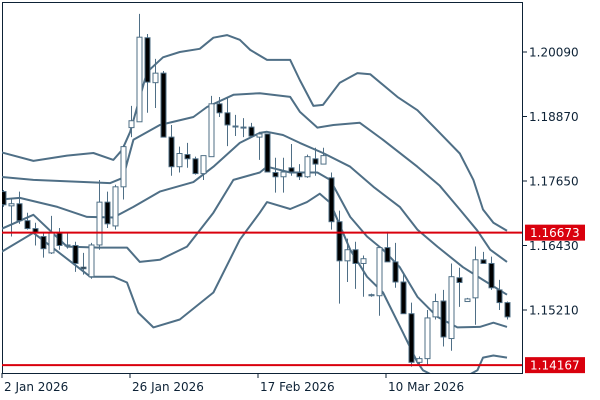 The width and height of the screenshot is (600, 400). Describe the element at coordinates (554, 310) in the screenshot. I see `y-tick-label: 1.15210` at that location.